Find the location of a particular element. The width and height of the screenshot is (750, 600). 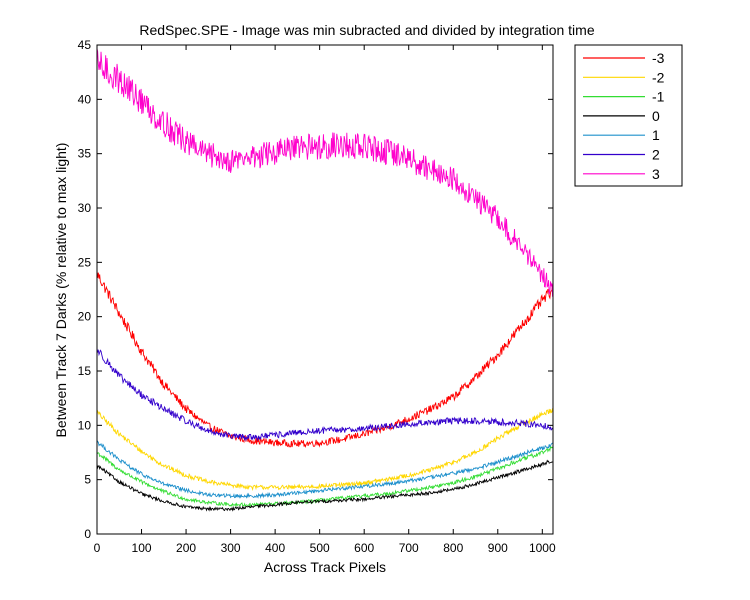

y-tick-label: 35 is located at coordinates (85, 154).